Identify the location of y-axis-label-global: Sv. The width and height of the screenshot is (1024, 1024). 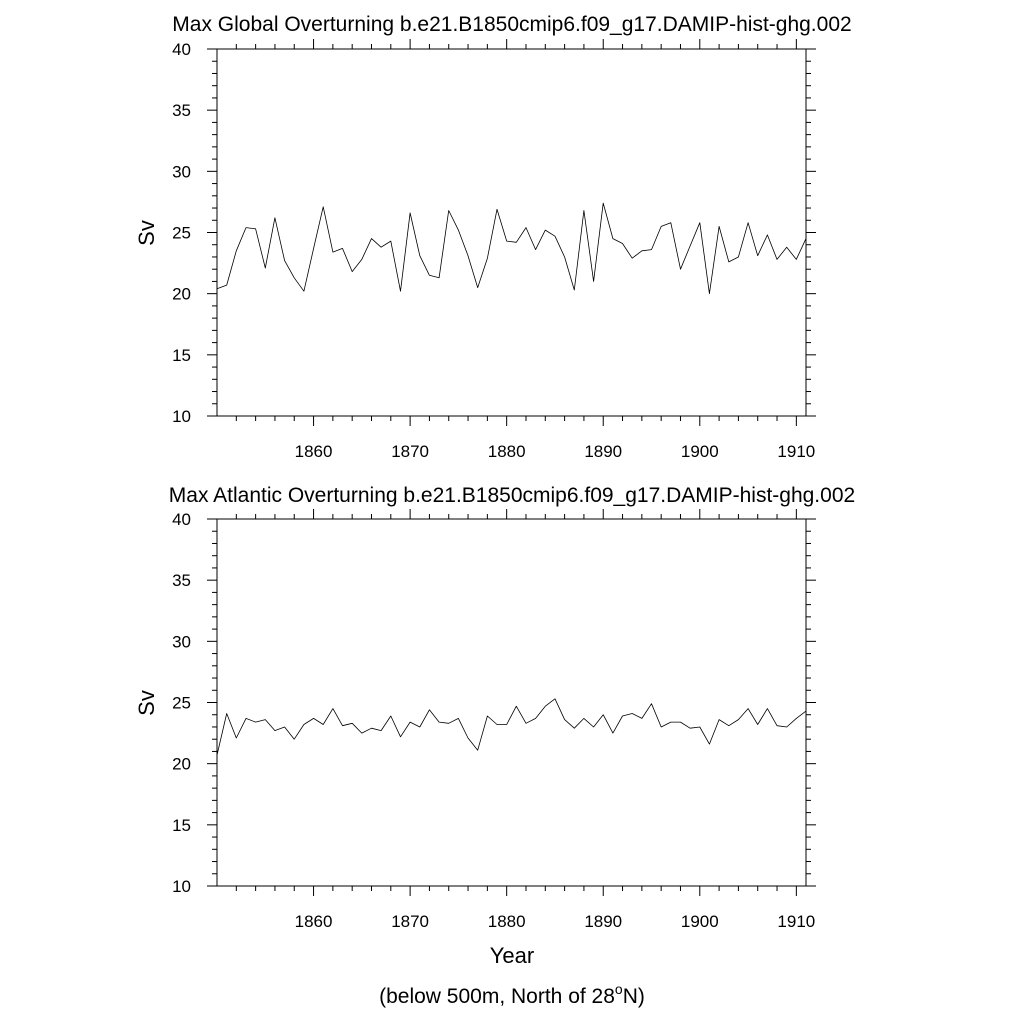
(146, 233).